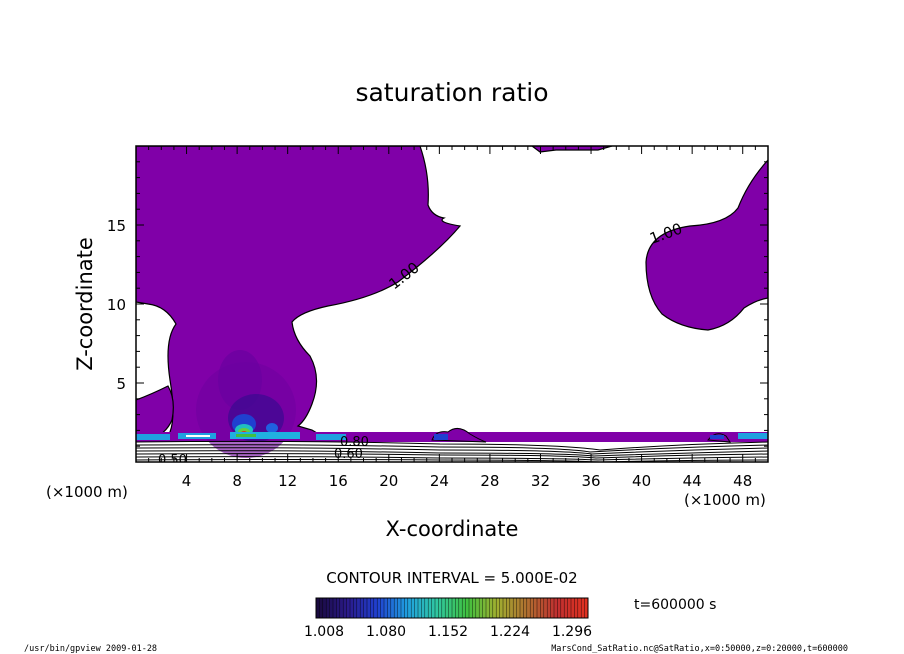 The height and width of the screenshot is (654, 904). I want to click on time-label: t=600000 s, so click(675, 605).